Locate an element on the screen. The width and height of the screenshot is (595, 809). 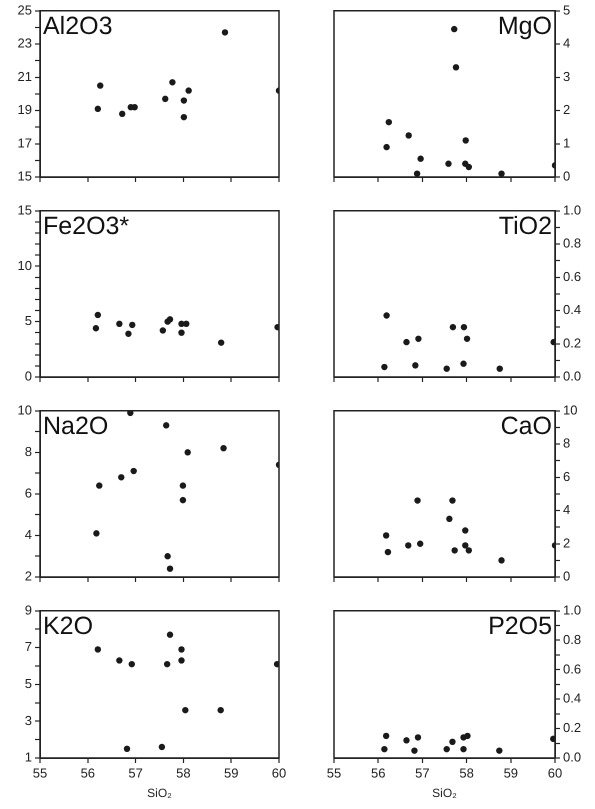
y-tick-label: 4 is located at coordinates (566, 510).